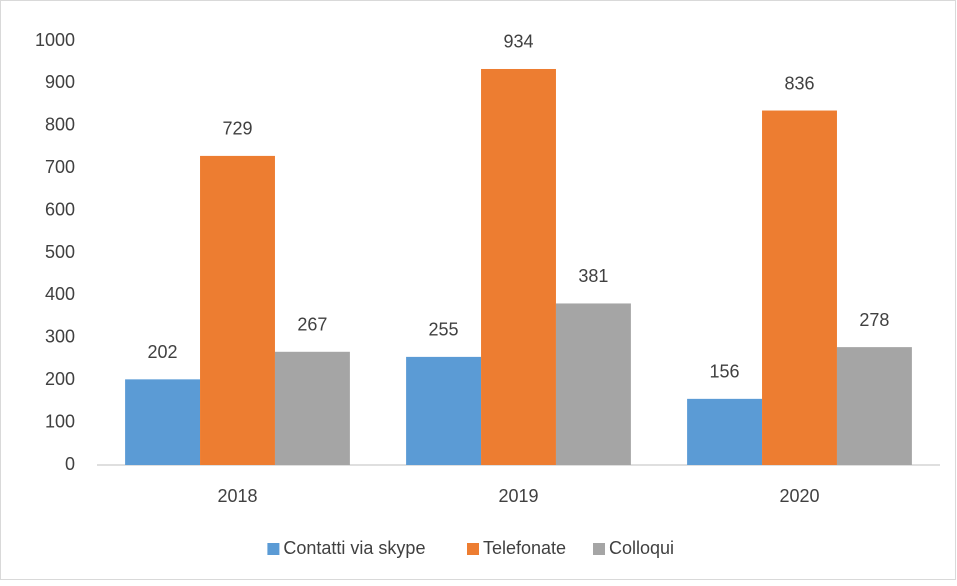 This screenshot has height=586, width=957. What do you see at coordinates (444, 330) in the screenshot?
I see `data-label: 255` at bounding box center [444, 330].